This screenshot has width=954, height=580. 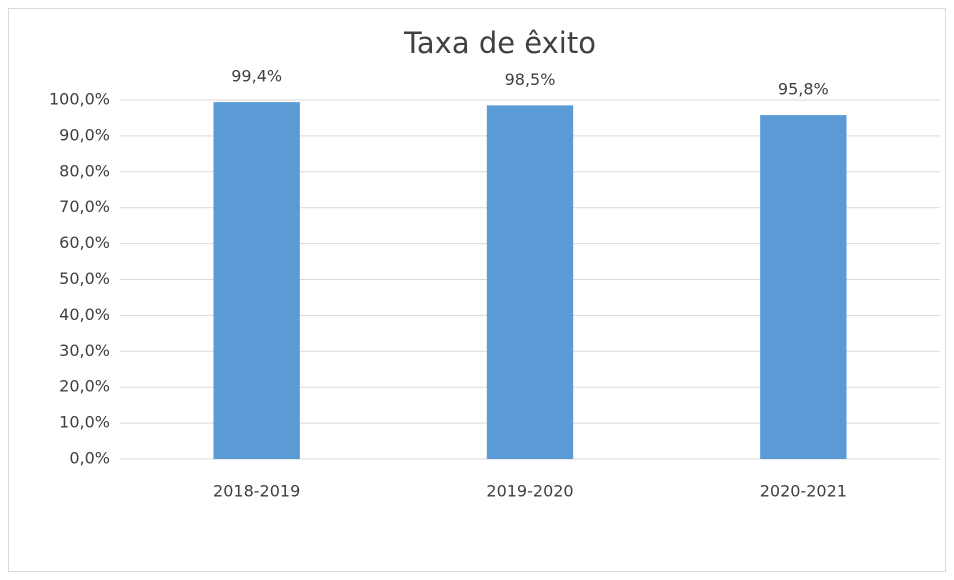 What do you see at coordinates (499, 43) in the screenshot?
I see `chart-title: Taxa de êxito` at bounding box center [499, 43].